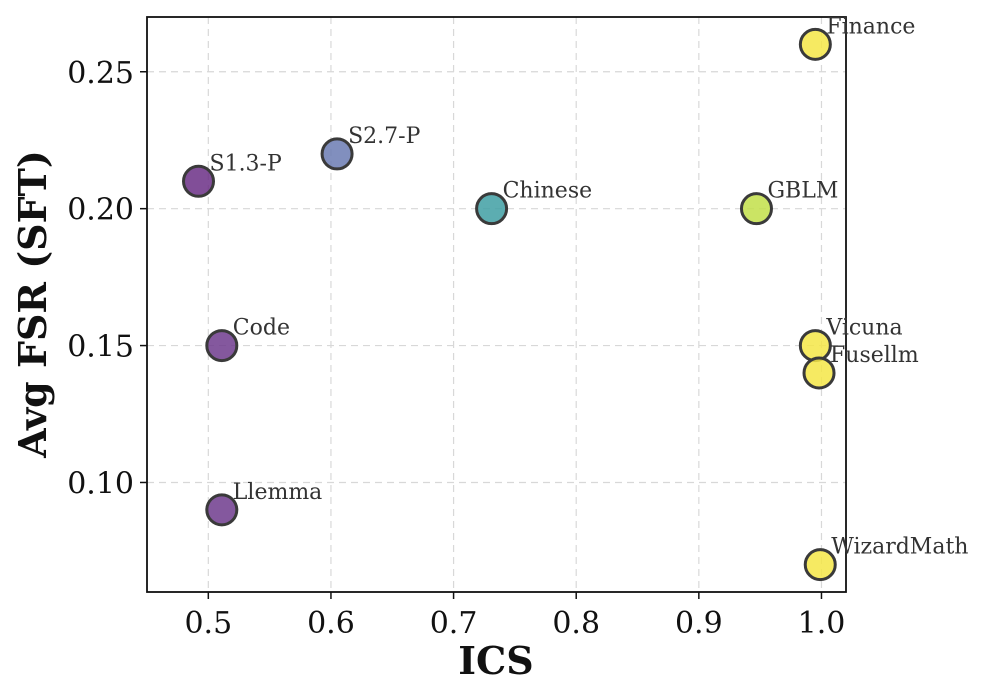  Describe the element at coordinates (100, 483) in the screenshot. I see `y-tick-label: 0.10` at that location.